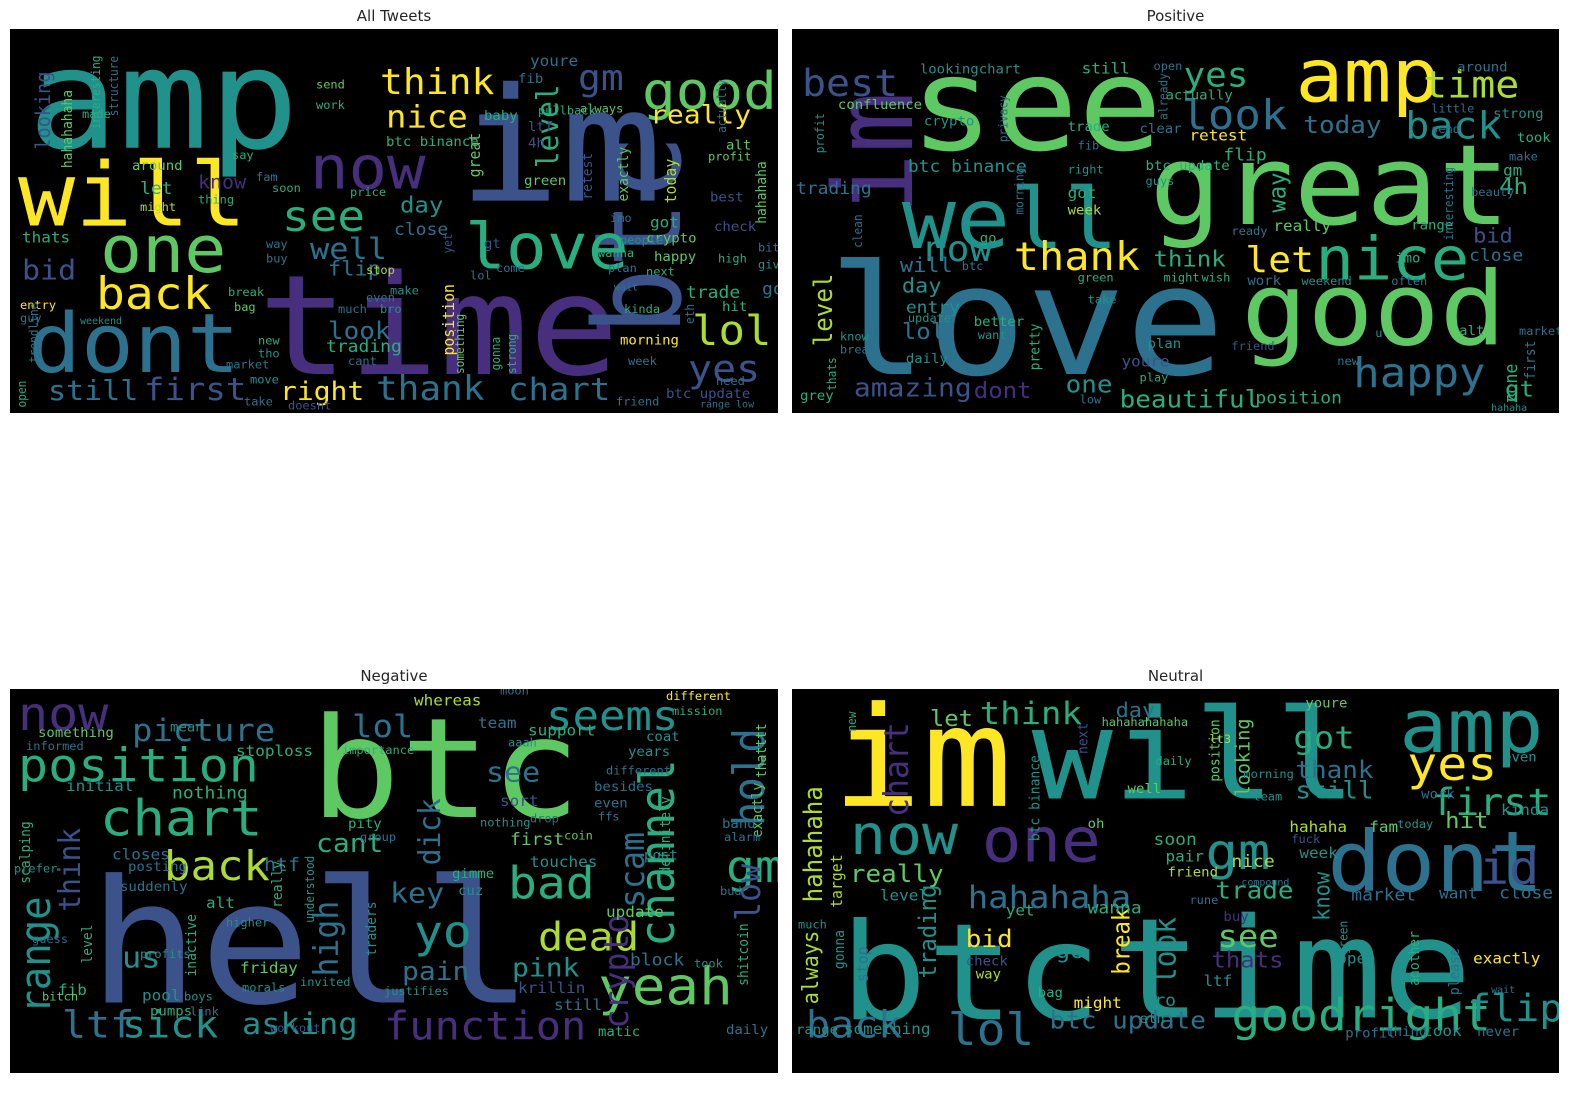  I want to click on cloud-word: today, so click(1342, 125).